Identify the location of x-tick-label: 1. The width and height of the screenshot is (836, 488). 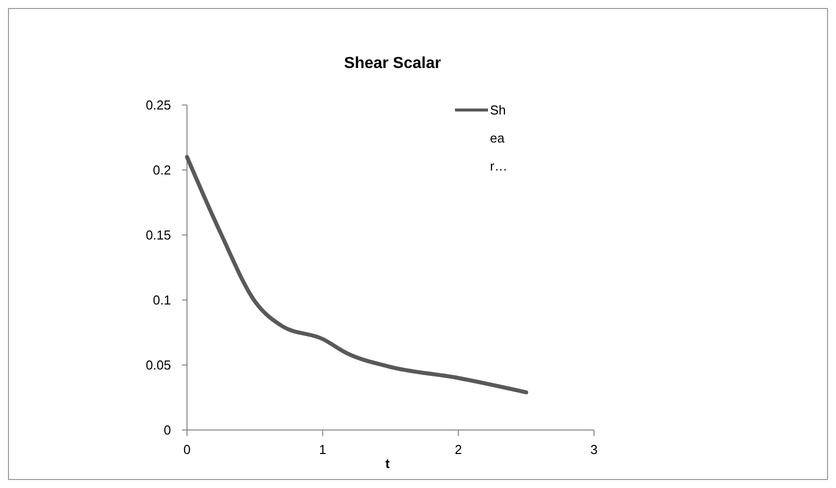
(322, 449).